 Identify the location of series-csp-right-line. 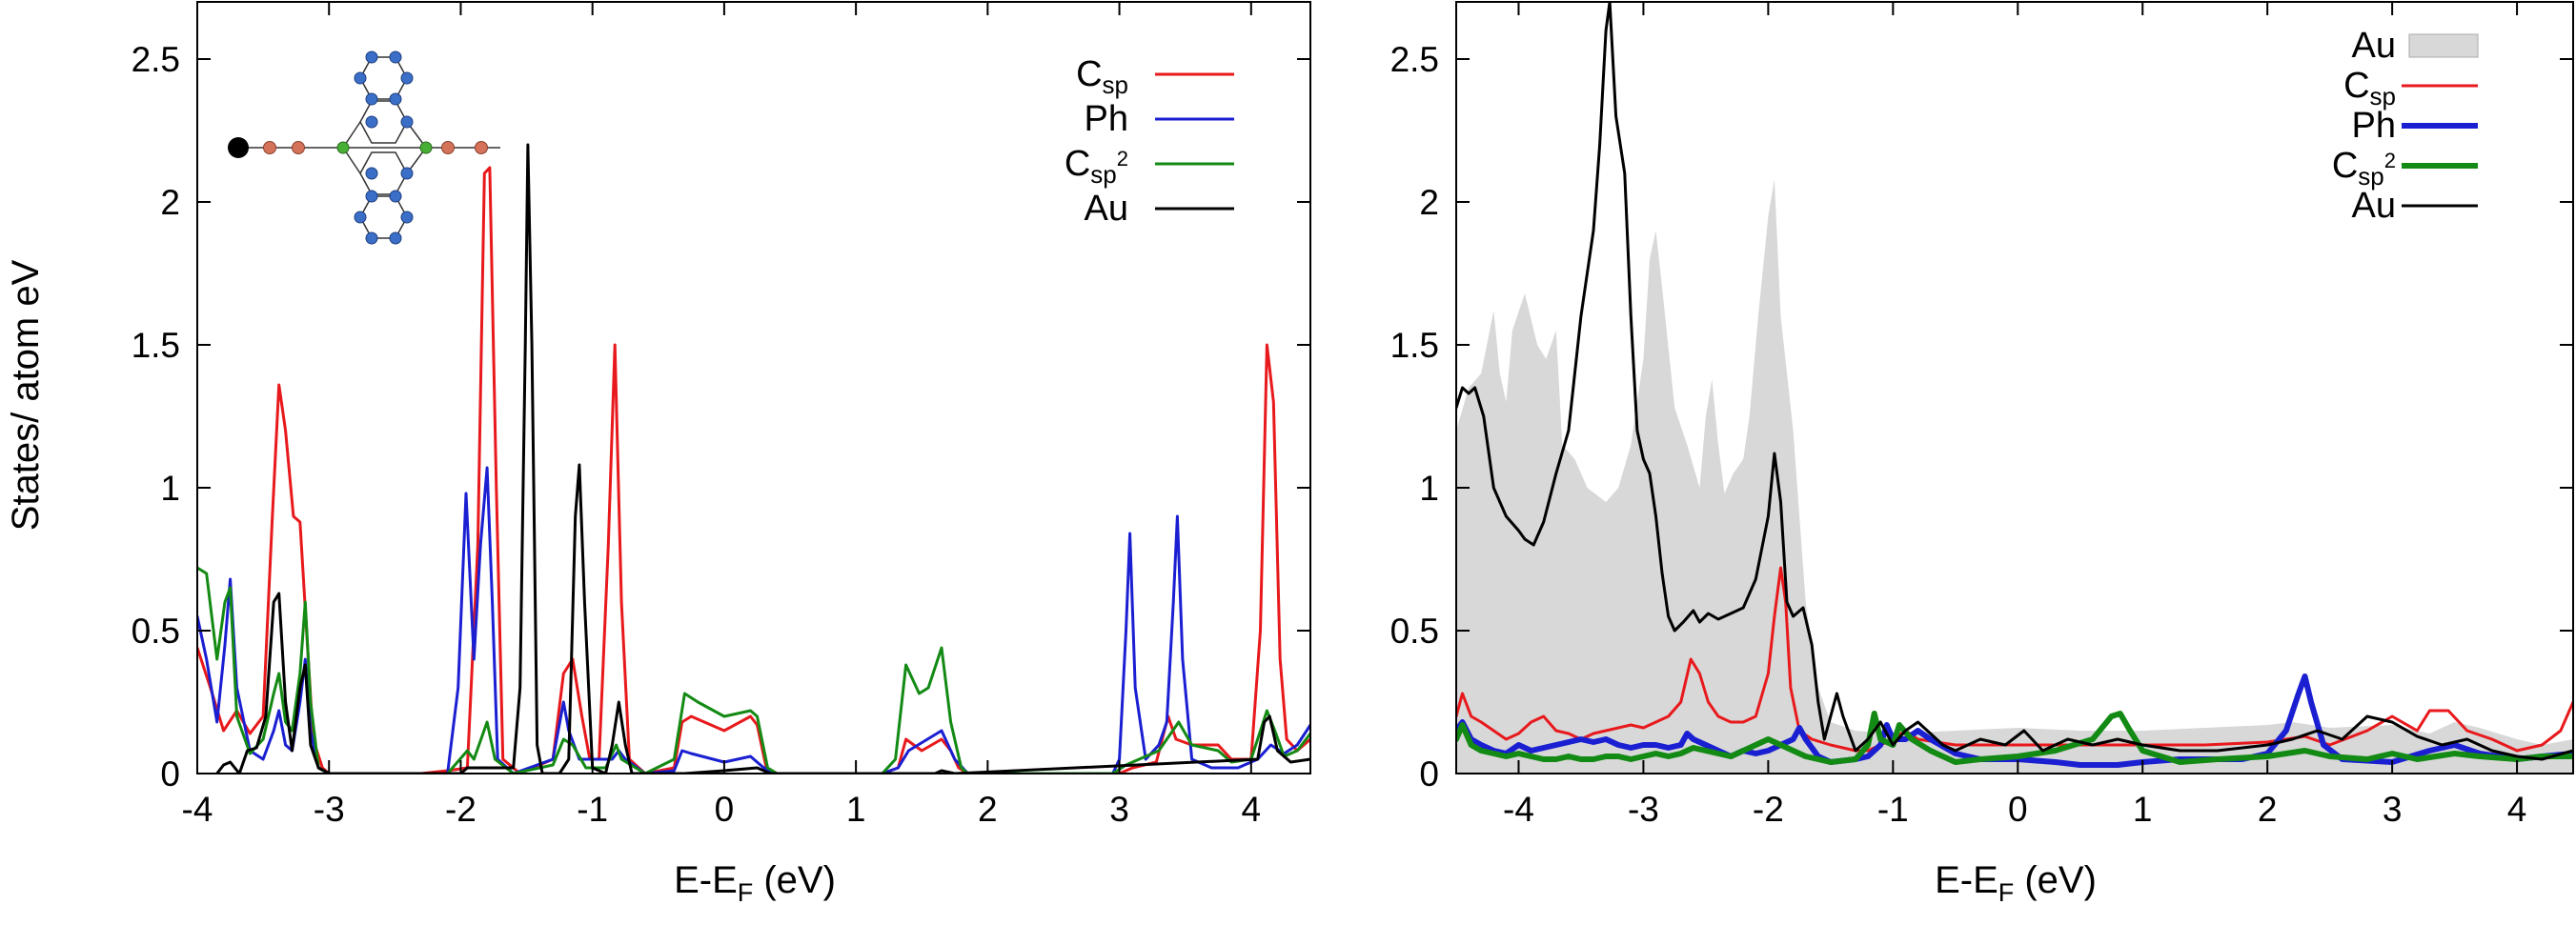
(2014, 659).